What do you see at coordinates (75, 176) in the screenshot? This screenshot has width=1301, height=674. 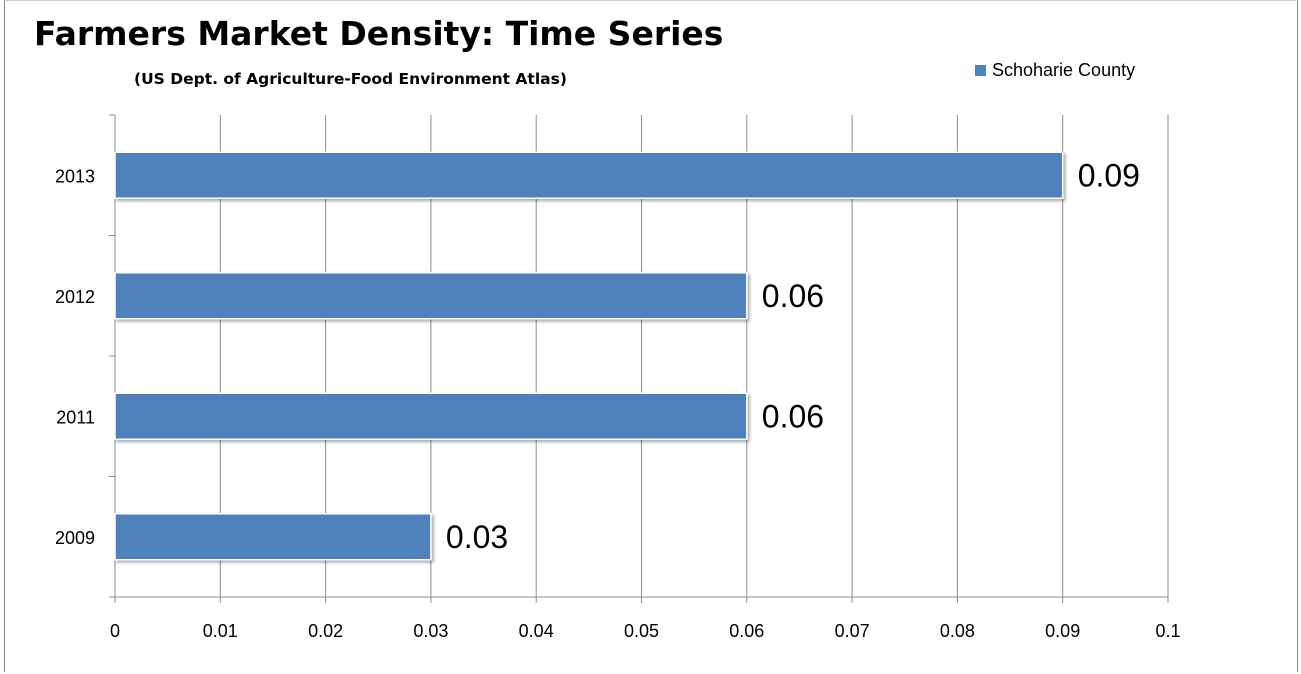 I see `y-tick-label: 2013` at bounding box center [75, 176].